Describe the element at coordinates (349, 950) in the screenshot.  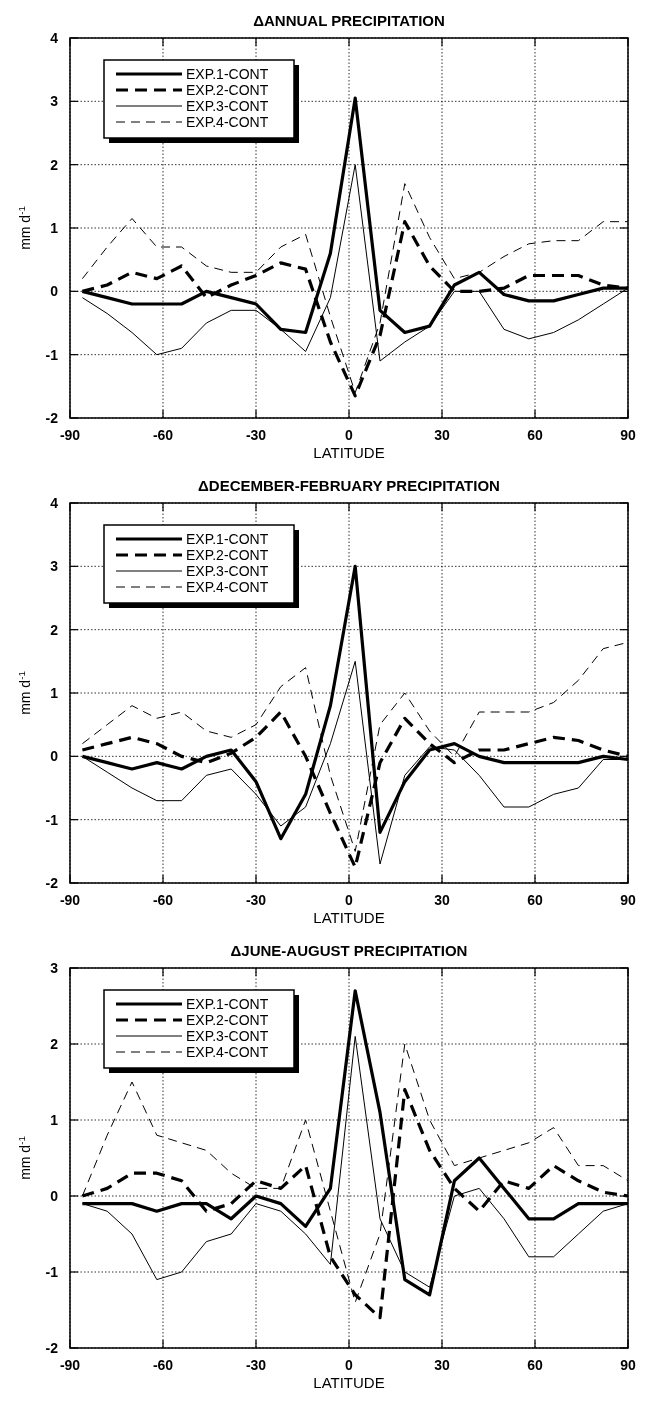
I see `chart-title: ΔJUNE-AUGUST PRECIPITATION` at that location.